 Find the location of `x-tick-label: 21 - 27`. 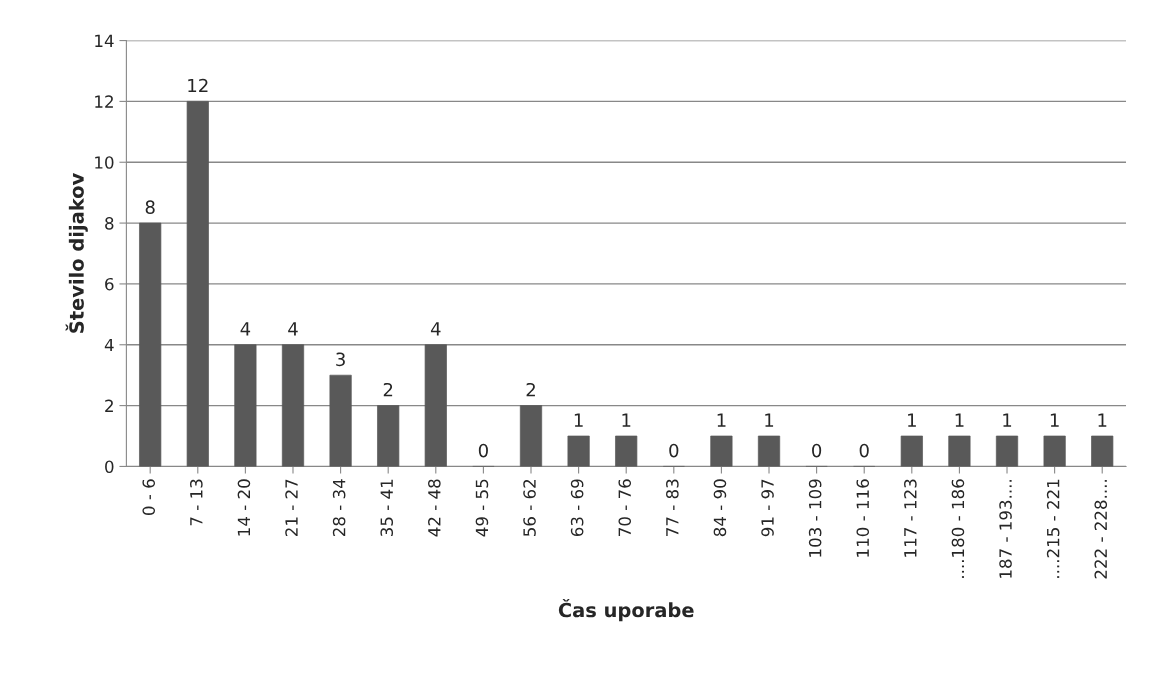

x-tick-label: 21 - 27 is located at coordinates (291, 508).